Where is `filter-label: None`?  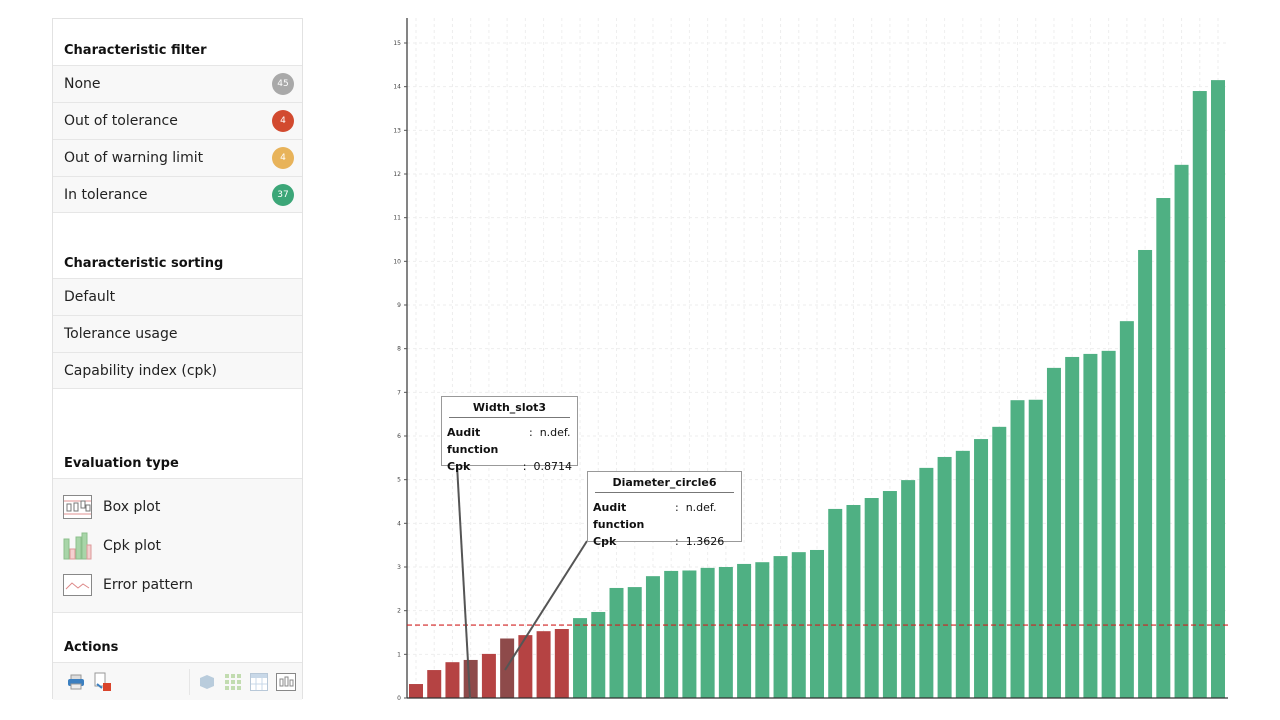
filter-label: None is located at coordinates (82, 84).